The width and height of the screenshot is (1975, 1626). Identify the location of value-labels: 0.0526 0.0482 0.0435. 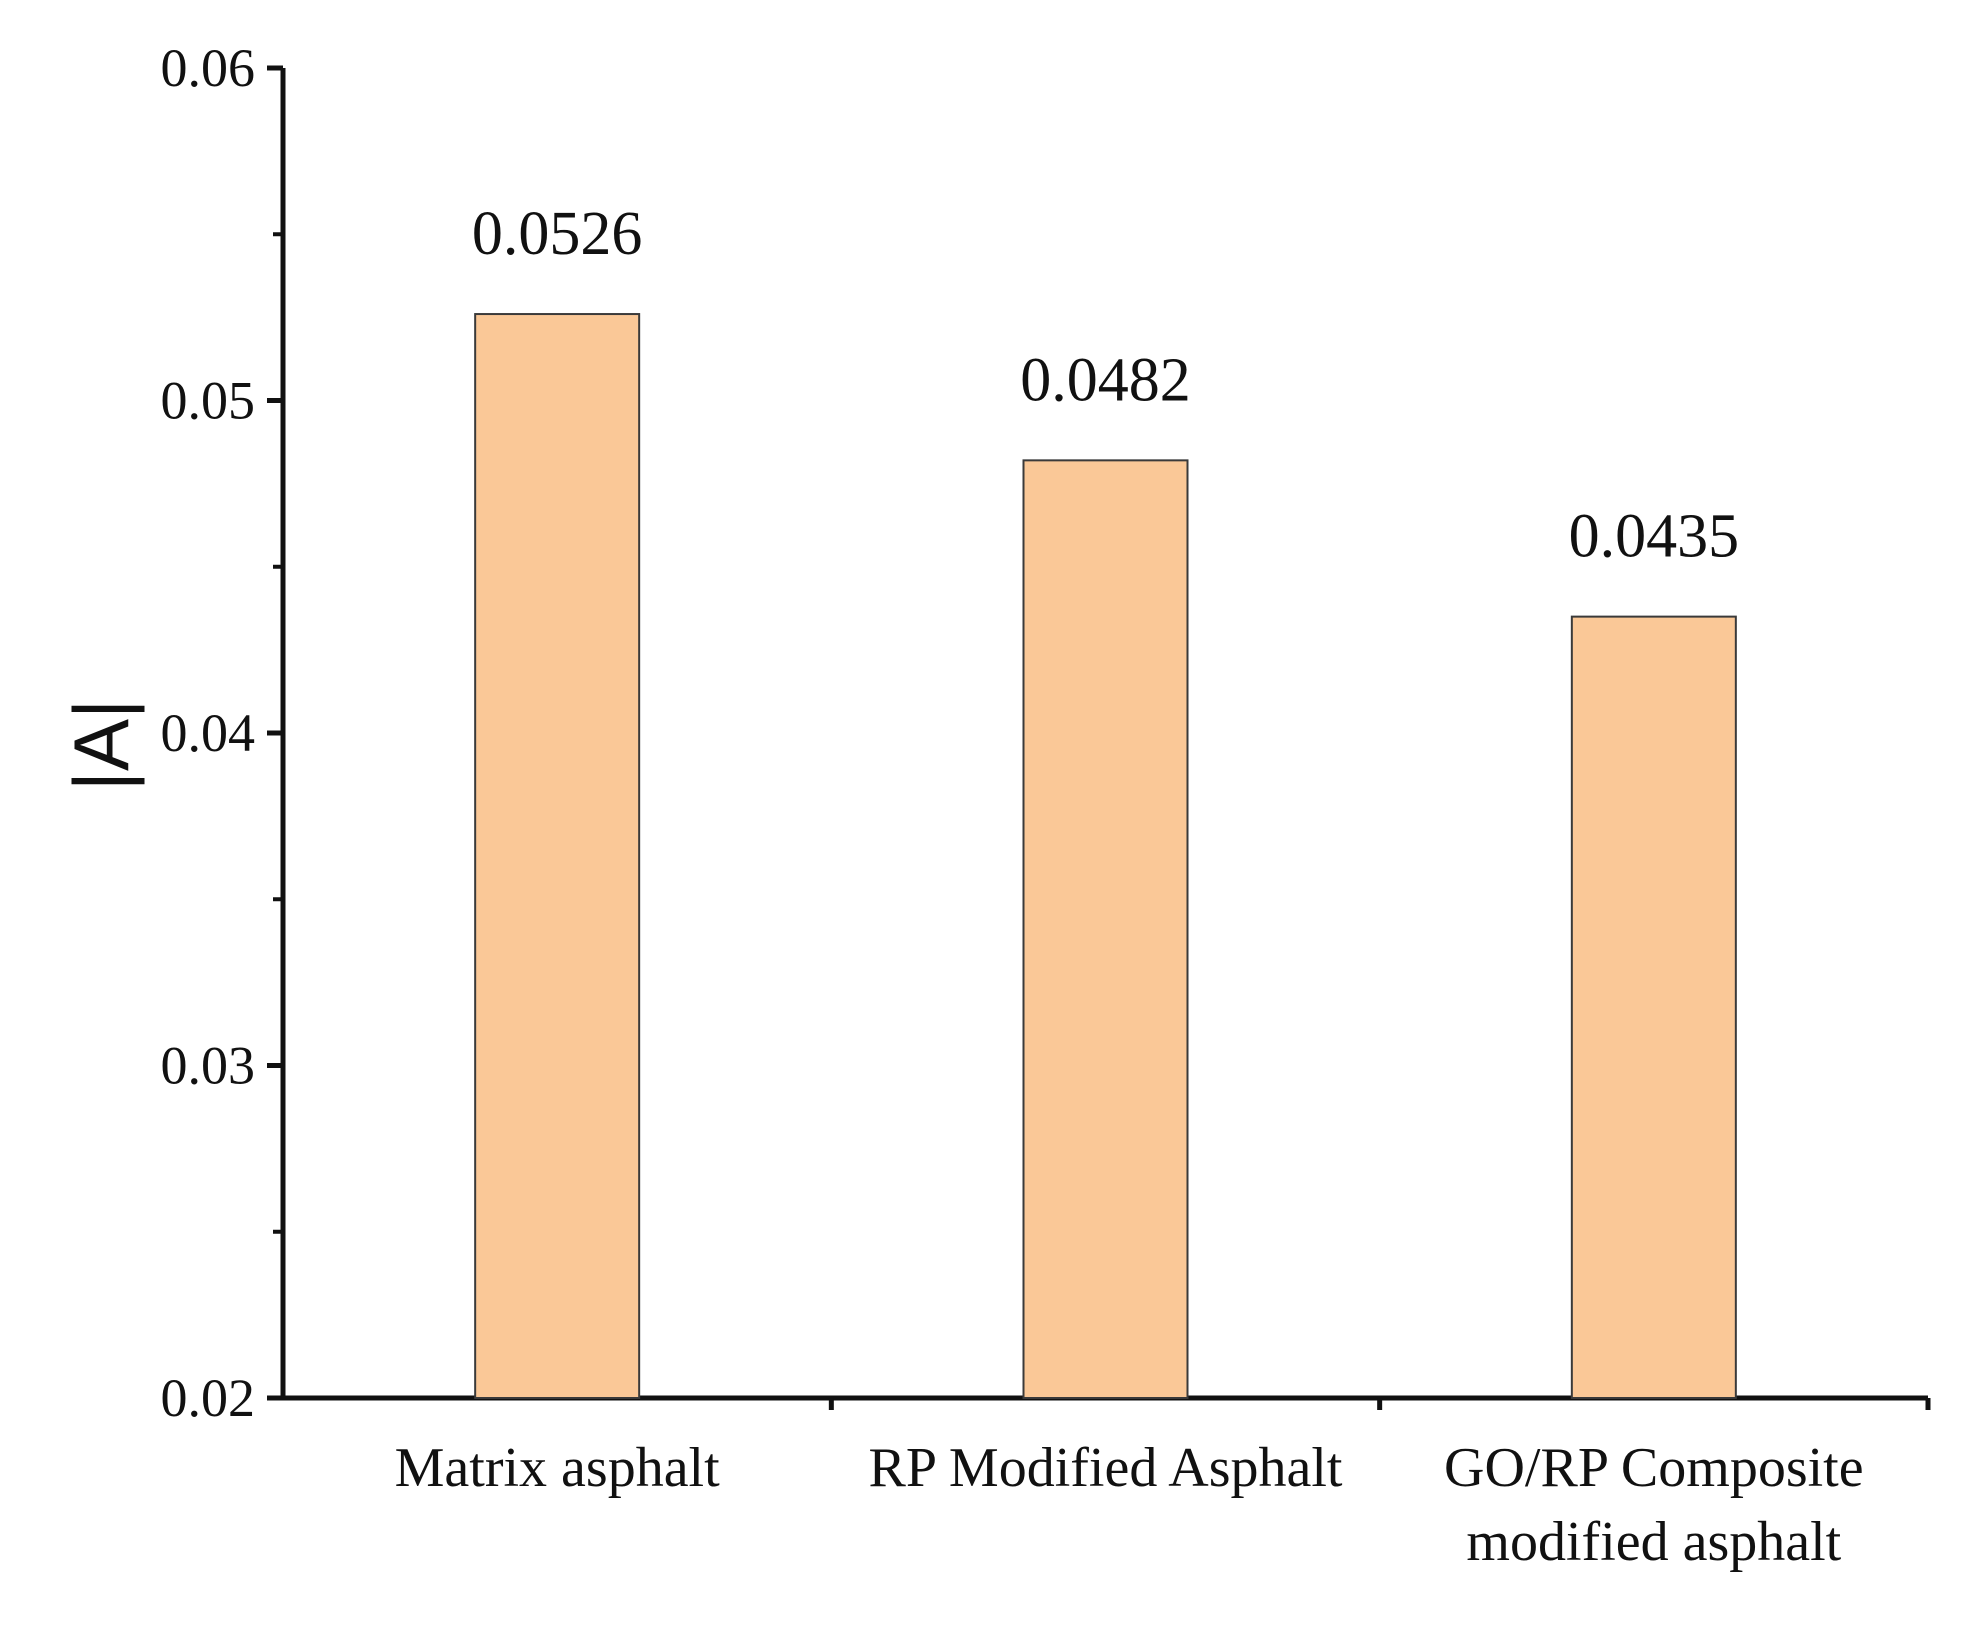
(1105, 385).